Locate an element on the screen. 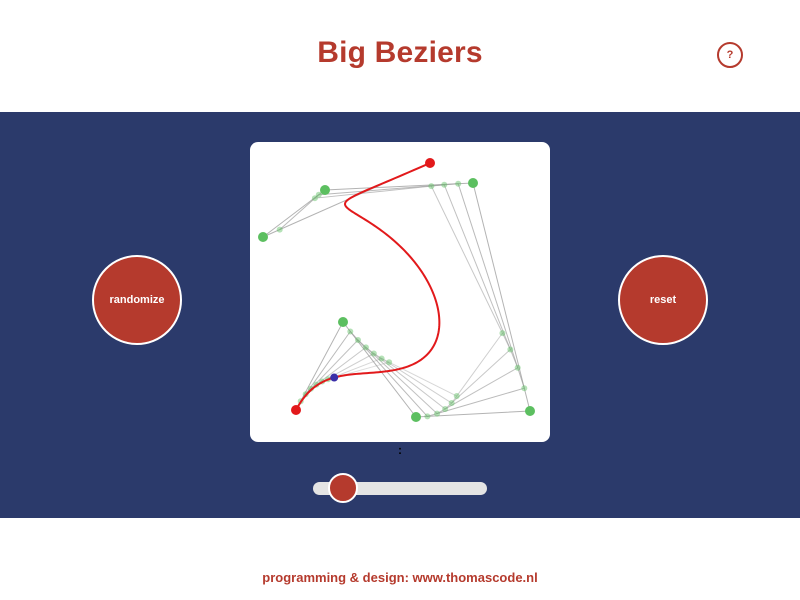 Image resolution: width=800 pixels, height=600 pixels. progress-slider is located at coordinates (400, 488).